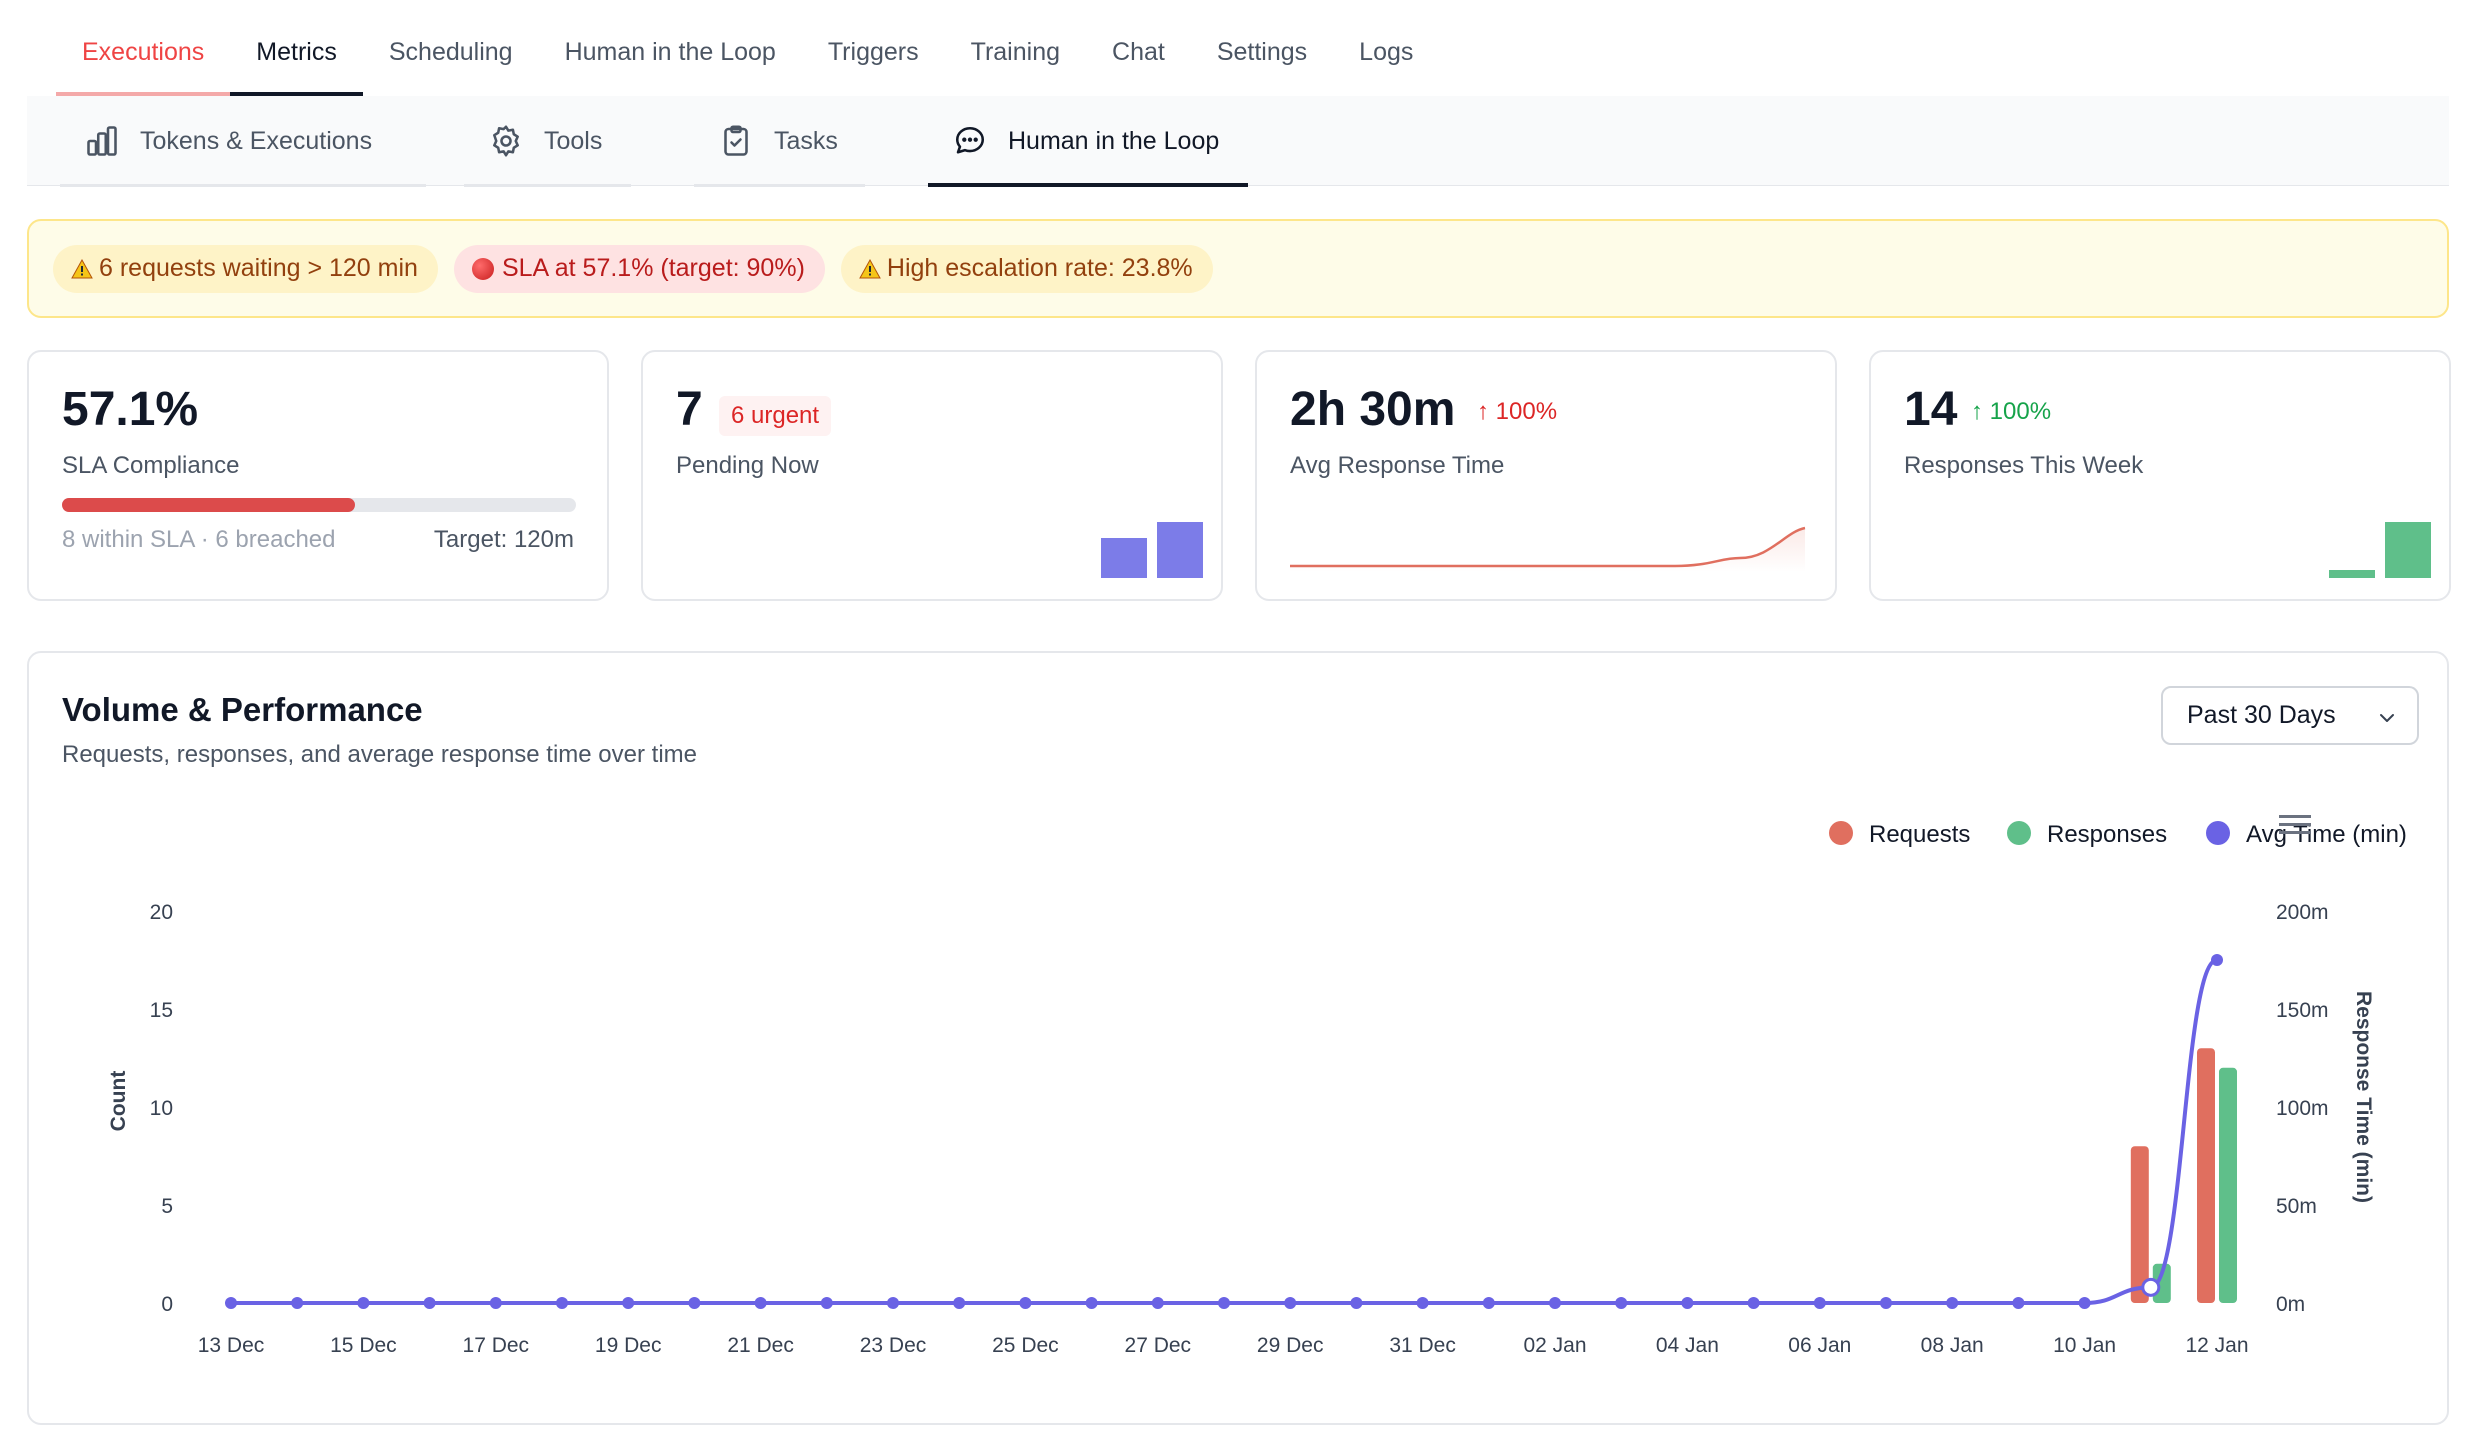 The image size is (2472, 1450). What do you see at coordinates (689, 409) in the screenshot?
I see `kpi-value: 7` at bounding box center [689, 409].